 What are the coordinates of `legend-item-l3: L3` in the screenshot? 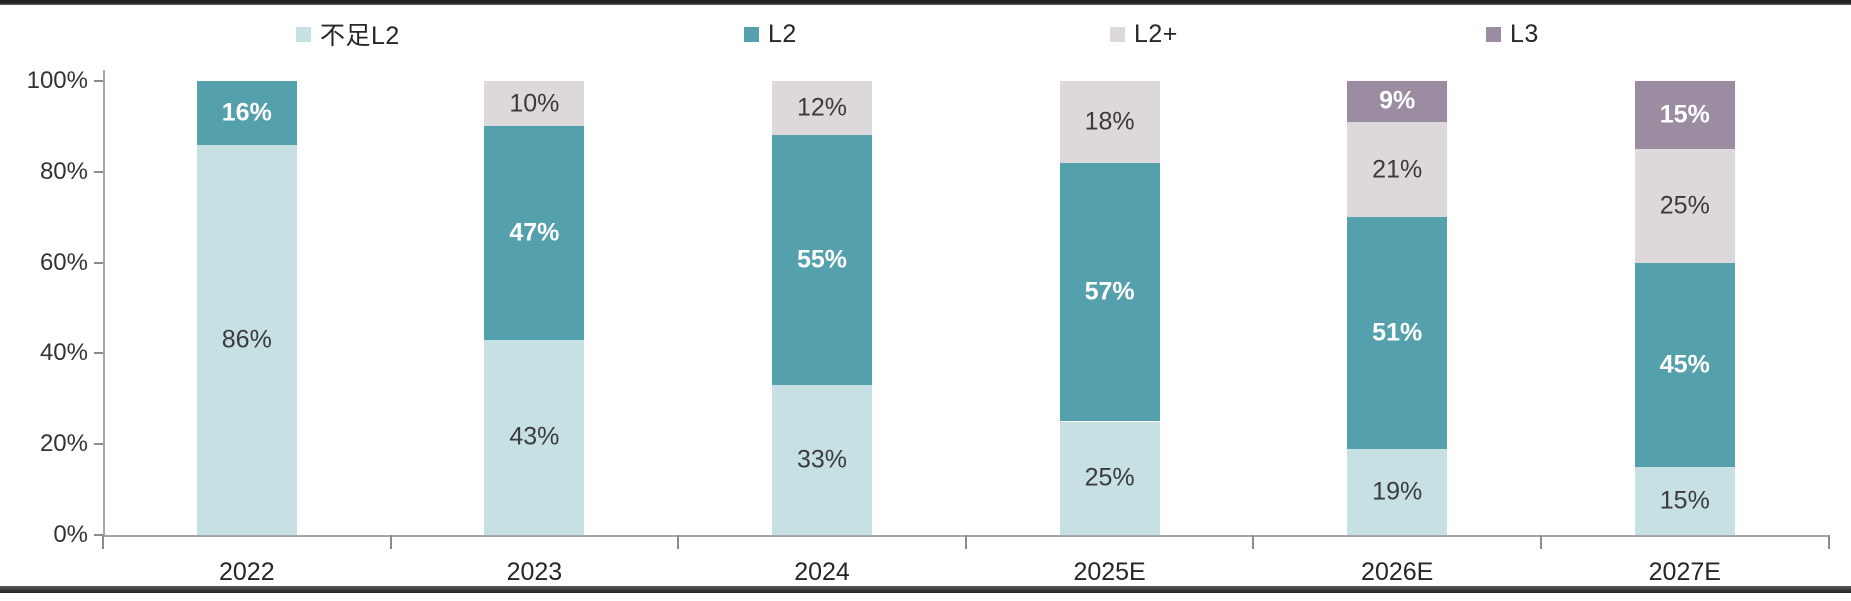 It's located at (1512, 34).